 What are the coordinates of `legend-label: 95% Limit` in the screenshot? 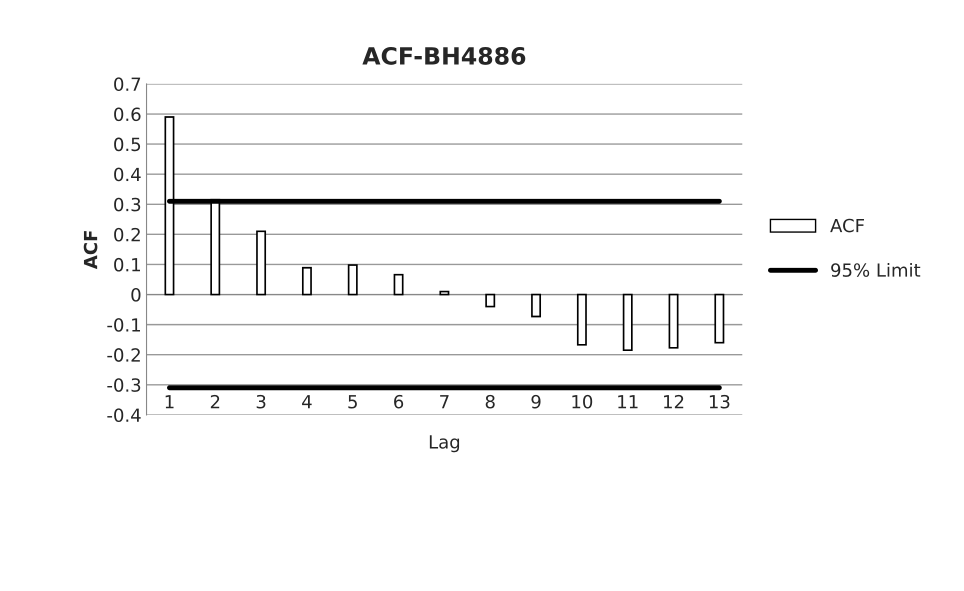 It's located at (875, 269).